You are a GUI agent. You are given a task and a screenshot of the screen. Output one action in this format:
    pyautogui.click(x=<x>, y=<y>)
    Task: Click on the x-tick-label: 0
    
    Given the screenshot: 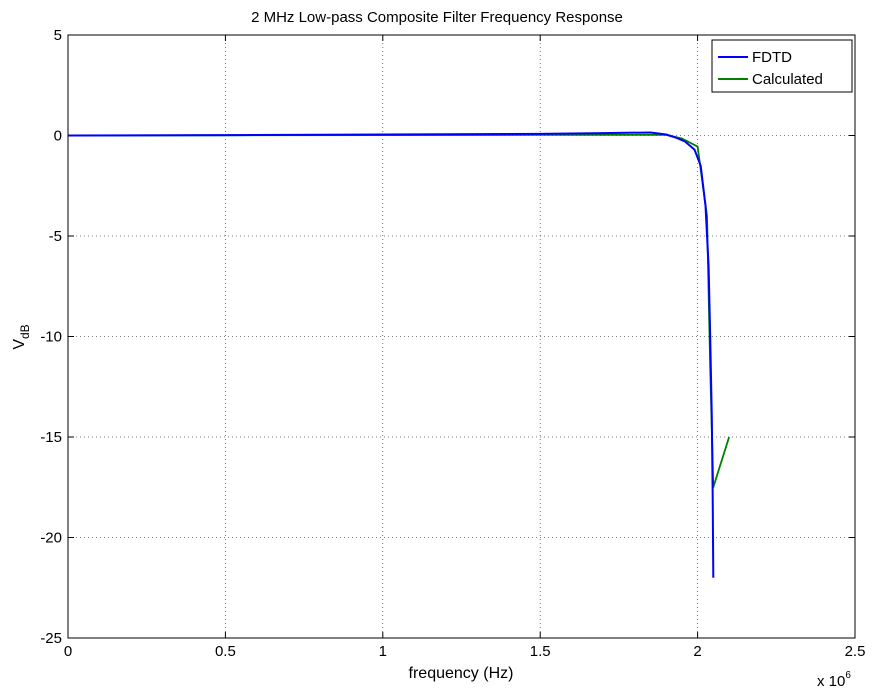 What is the action you would take?
    pyautogui.click(x=68, y=651)
    